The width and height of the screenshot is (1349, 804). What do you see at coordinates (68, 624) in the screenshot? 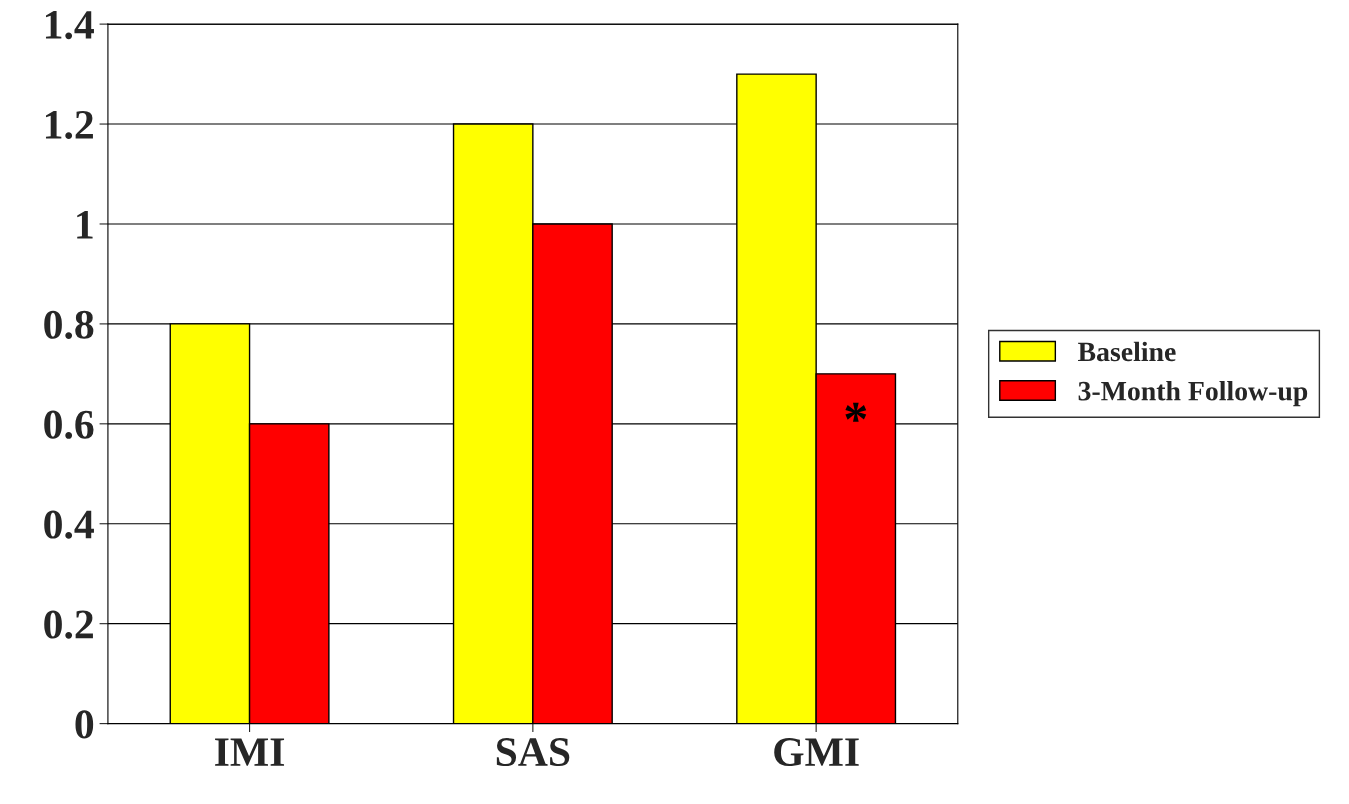
I see `y-tick-label: 0.2` at bounding box center [68, 624].